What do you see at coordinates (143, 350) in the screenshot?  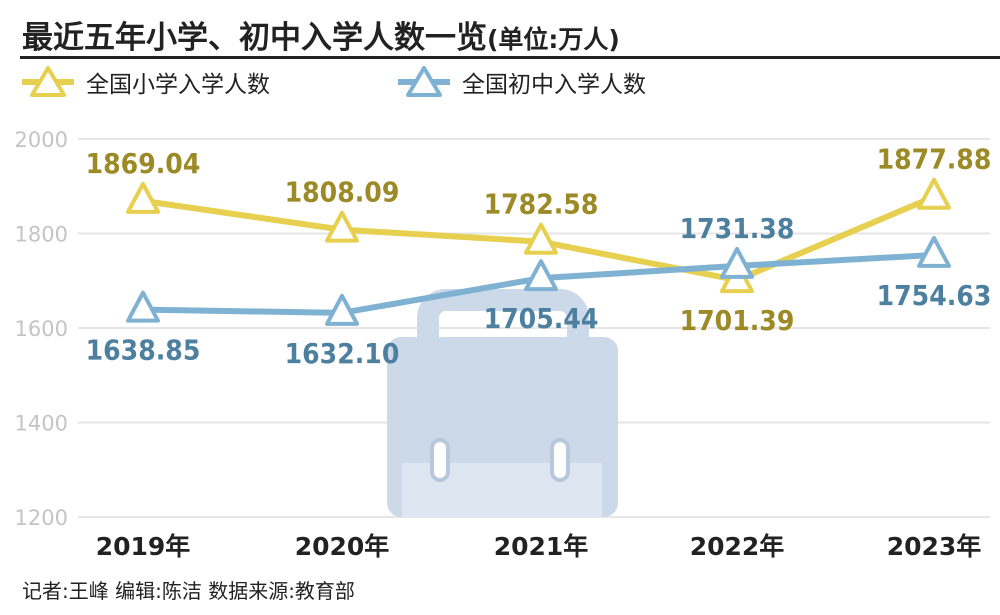 I see `junior-data-label: 1638.85` at bounding box center [143, 350].